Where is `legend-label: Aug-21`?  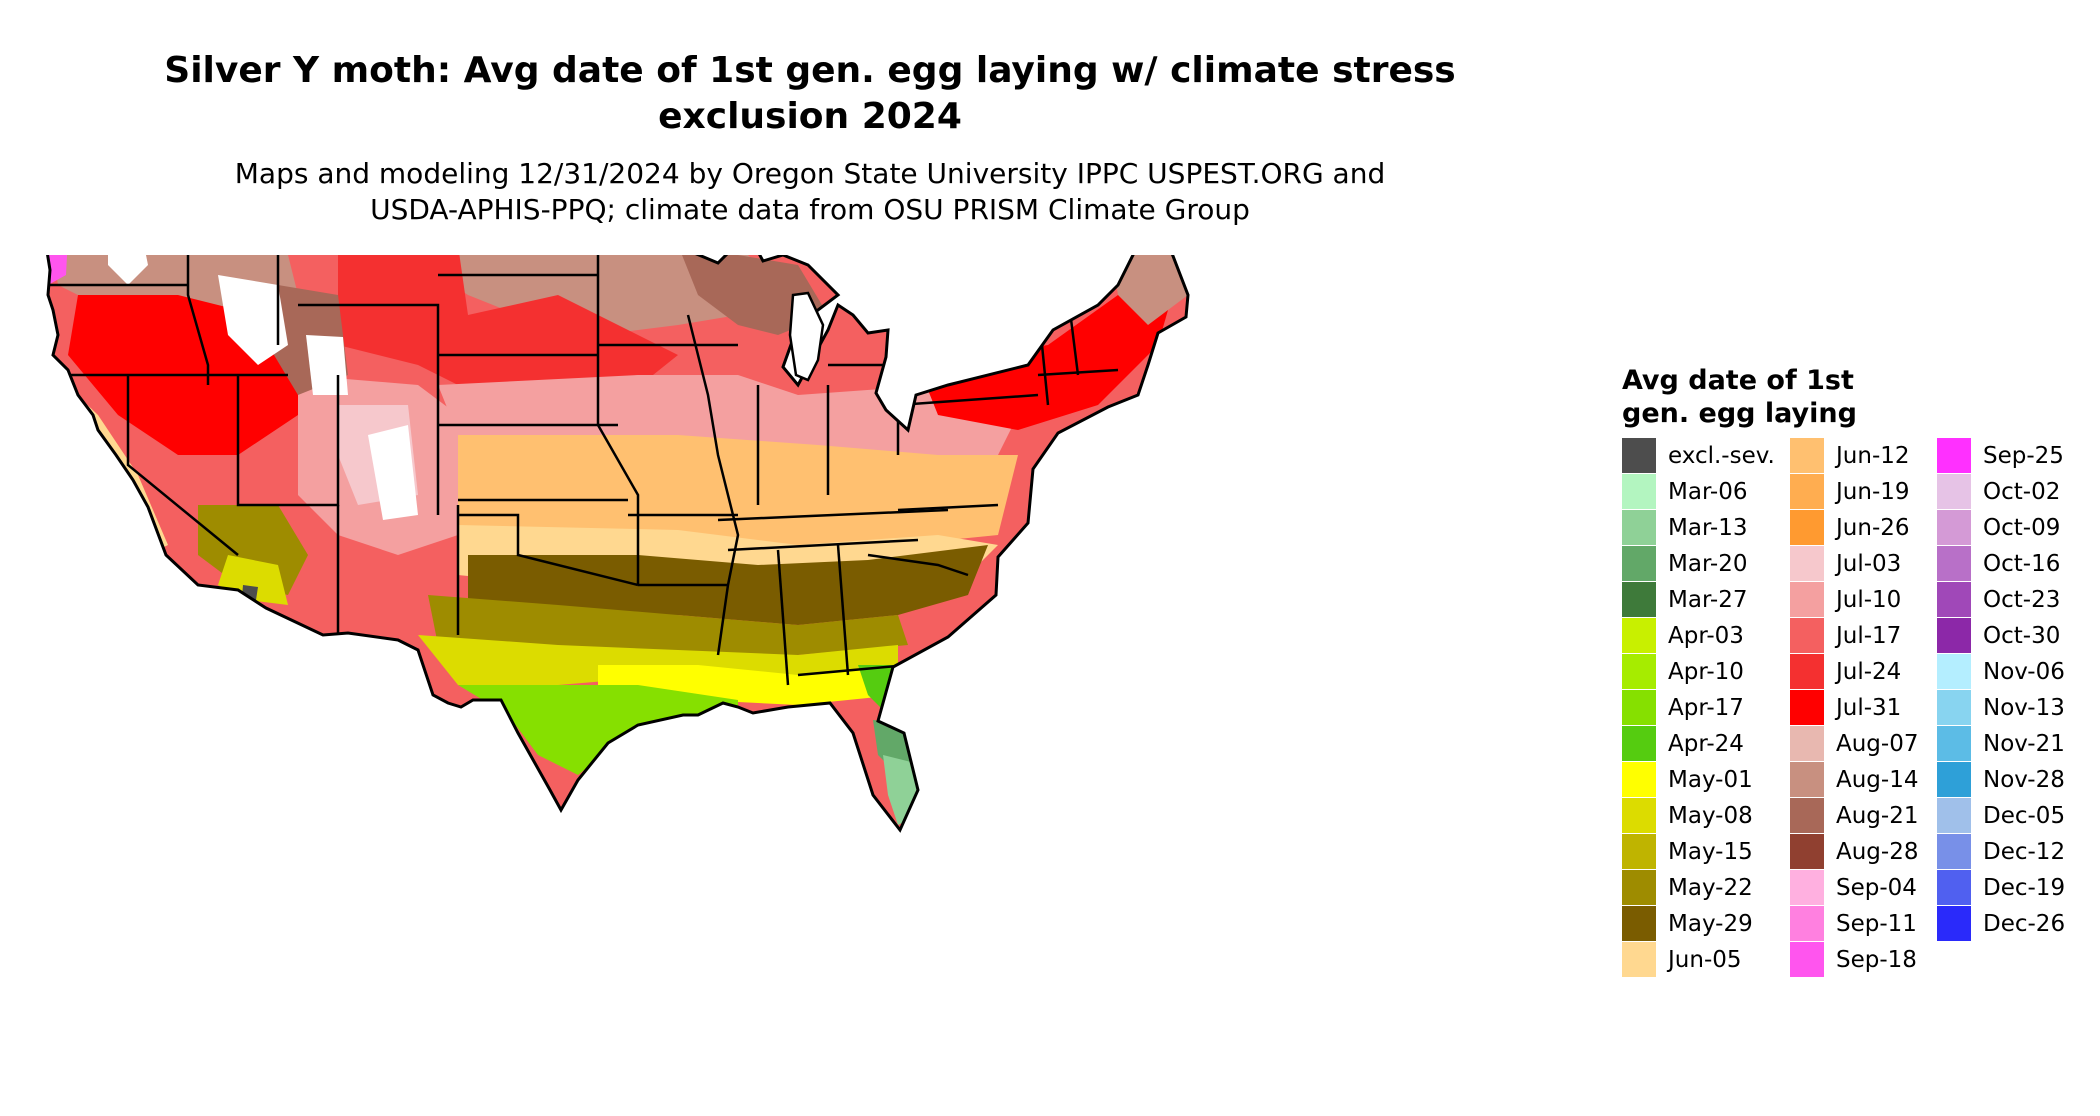
legend-label: Aug-21 is located at coordinates (1877, 816).